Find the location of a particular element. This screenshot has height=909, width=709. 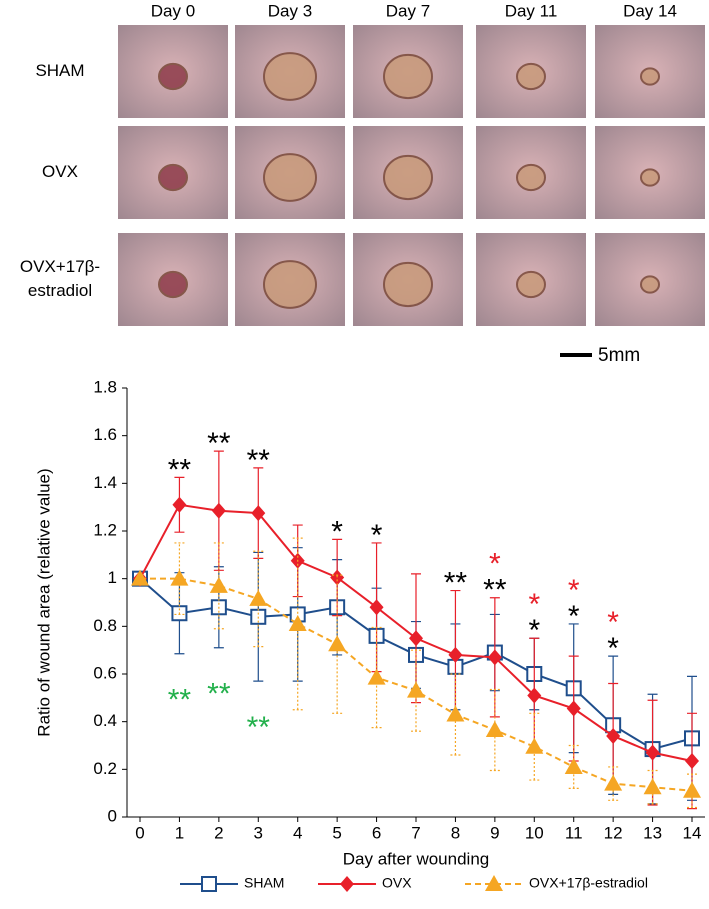

x-tick-label: 6 is located at coordinates (376, 832).